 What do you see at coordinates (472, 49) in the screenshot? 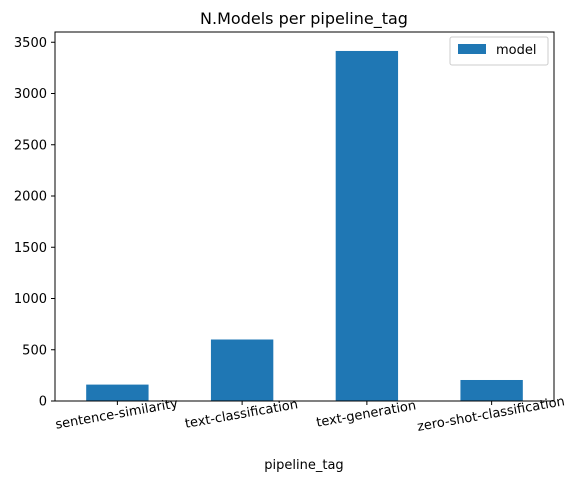
I see `legend-swatch` at bounding box center [472, 49].